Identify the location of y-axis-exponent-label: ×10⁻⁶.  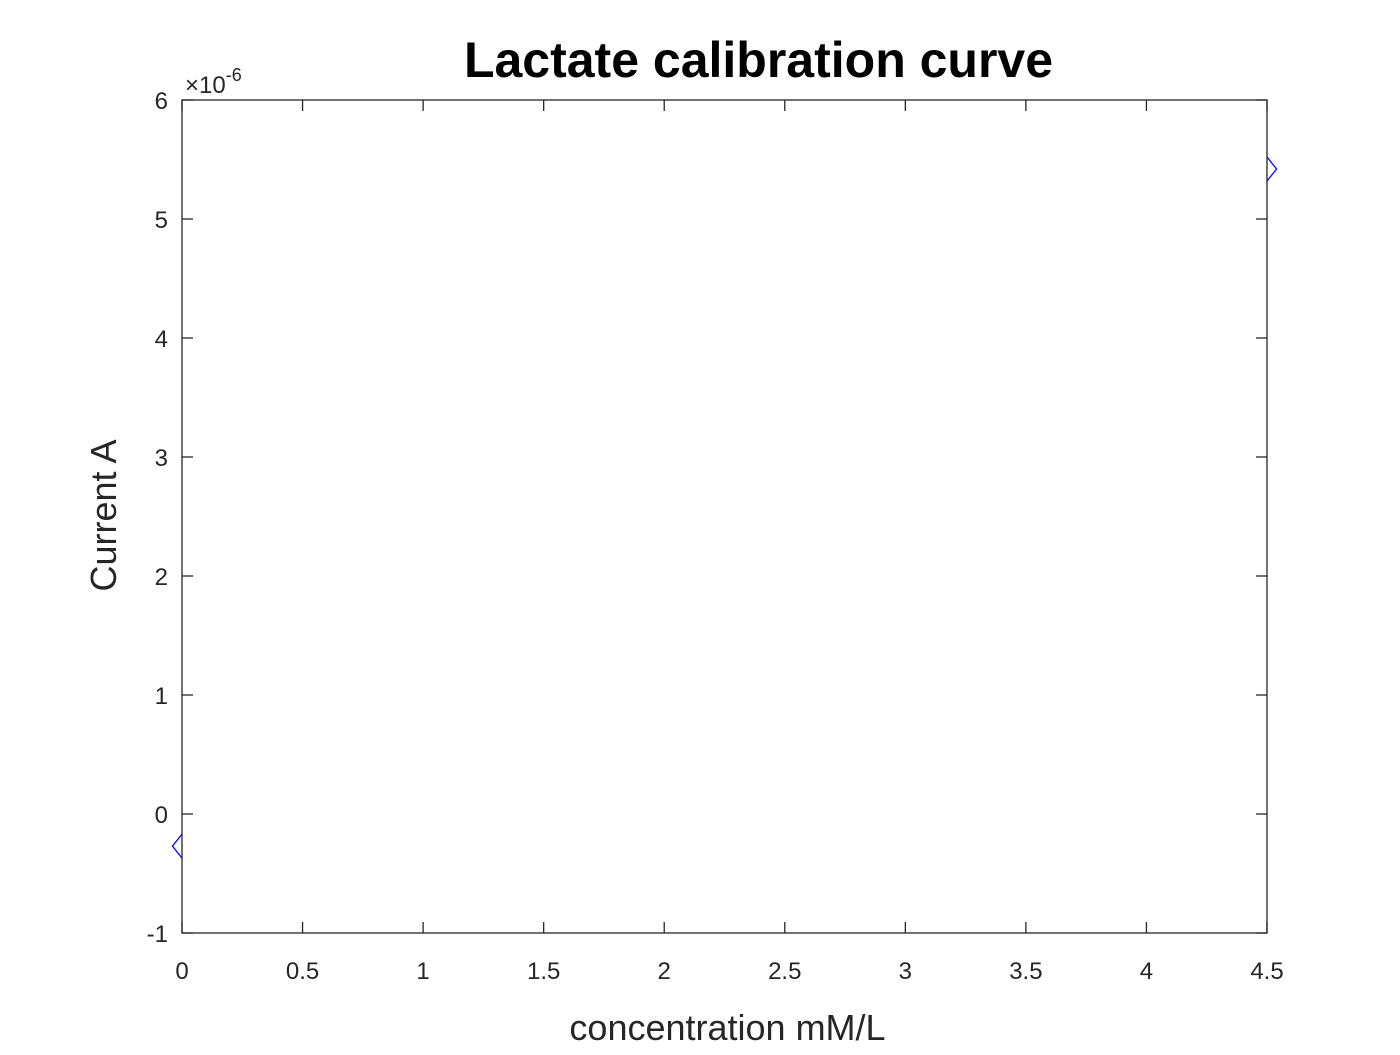
(213, 82).